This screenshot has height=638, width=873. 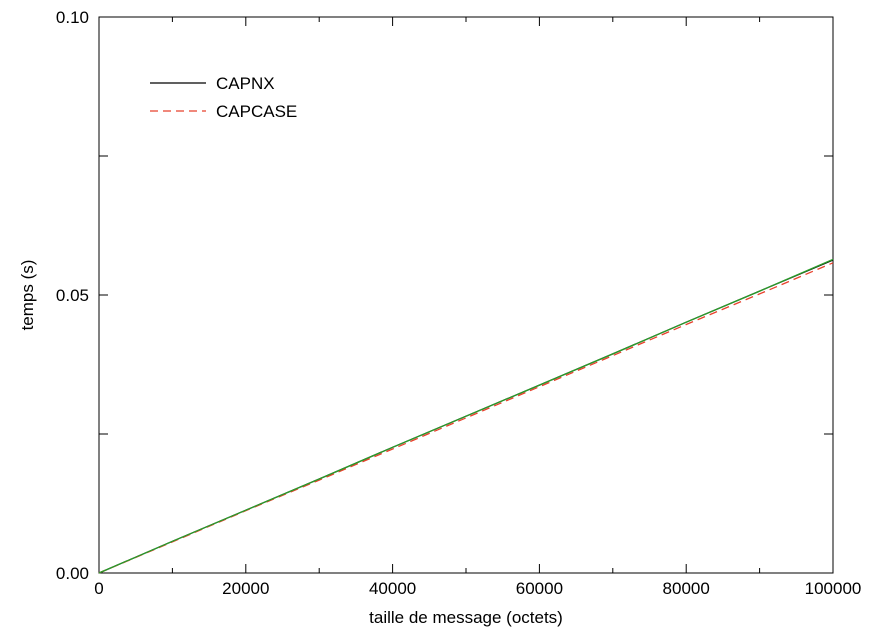 What do you see at coordinates (245, 83) in the screenshot?
I see `legend-label-capnx: CAPNX` at bounding box center [245, 83].